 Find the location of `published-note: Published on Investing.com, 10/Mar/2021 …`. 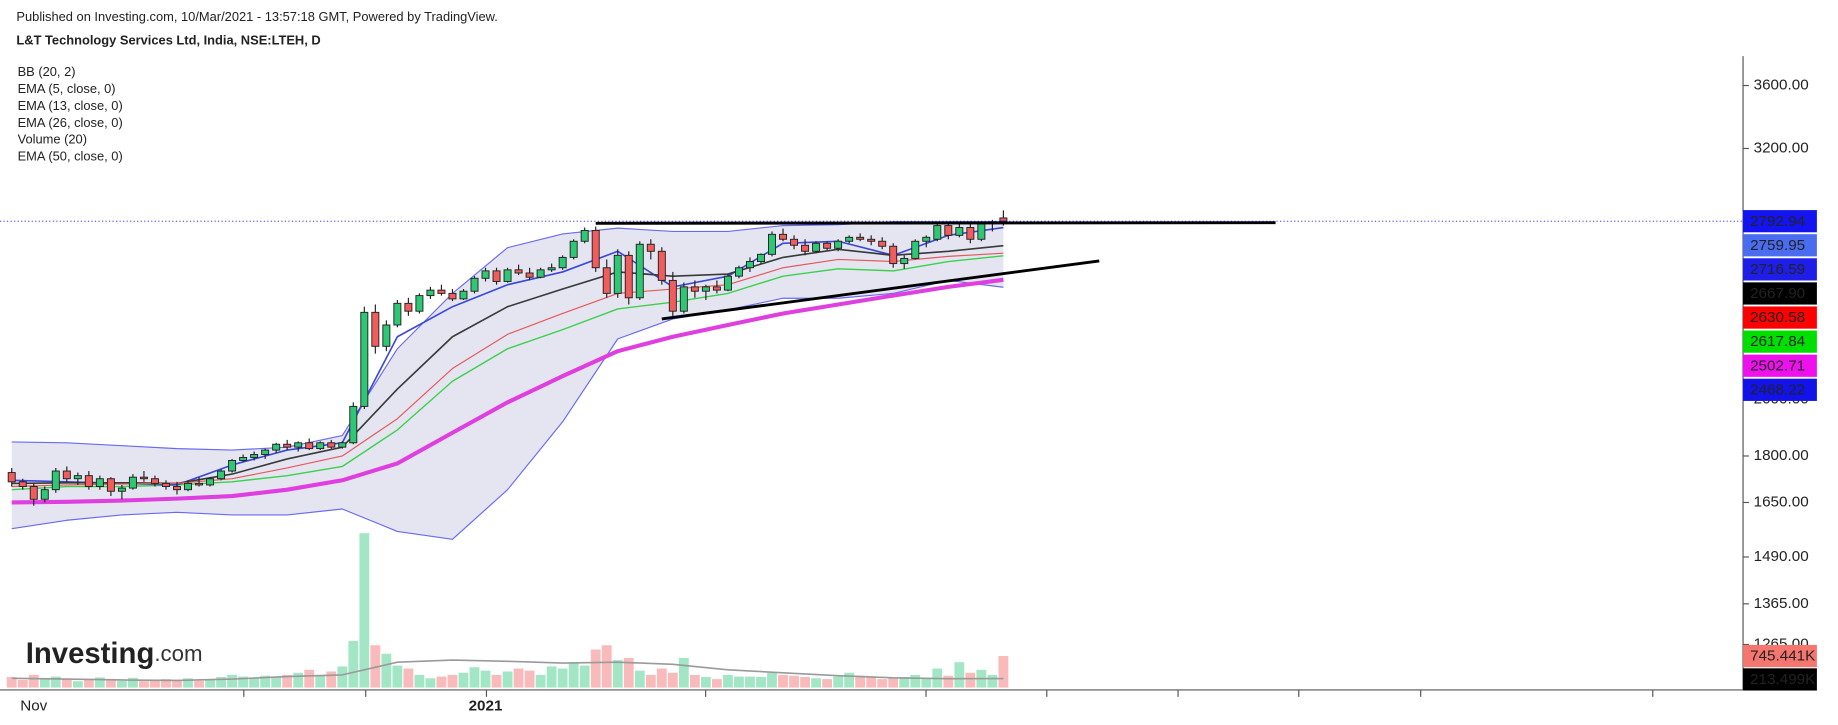

published-note: Published on Investing.com, 10/Mar/2021 … is located at coordinates (256, 16).